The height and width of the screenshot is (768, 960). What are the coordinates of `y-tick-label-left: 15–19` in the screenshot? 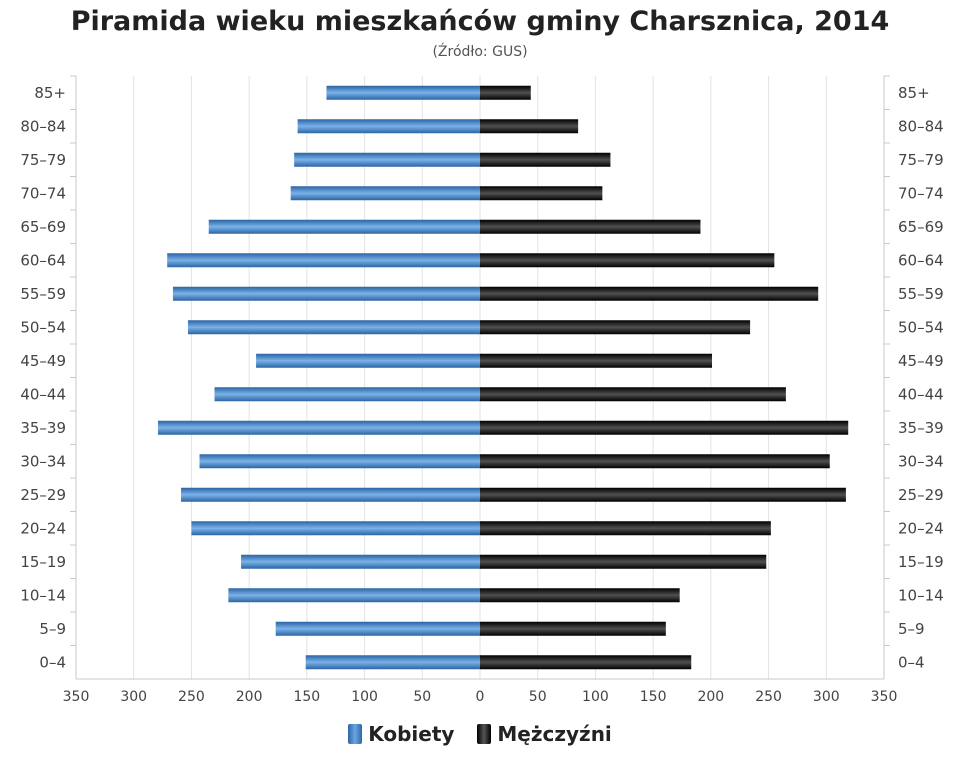 It's located at (43, 562).